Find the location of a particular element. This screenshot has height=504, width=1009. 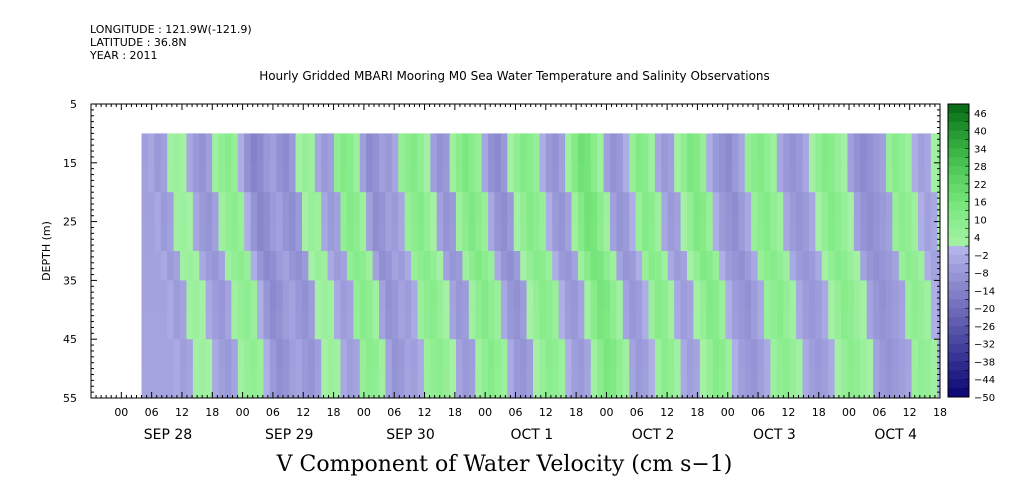

colorbar-label: 16 is located at coordinates (980, 203).